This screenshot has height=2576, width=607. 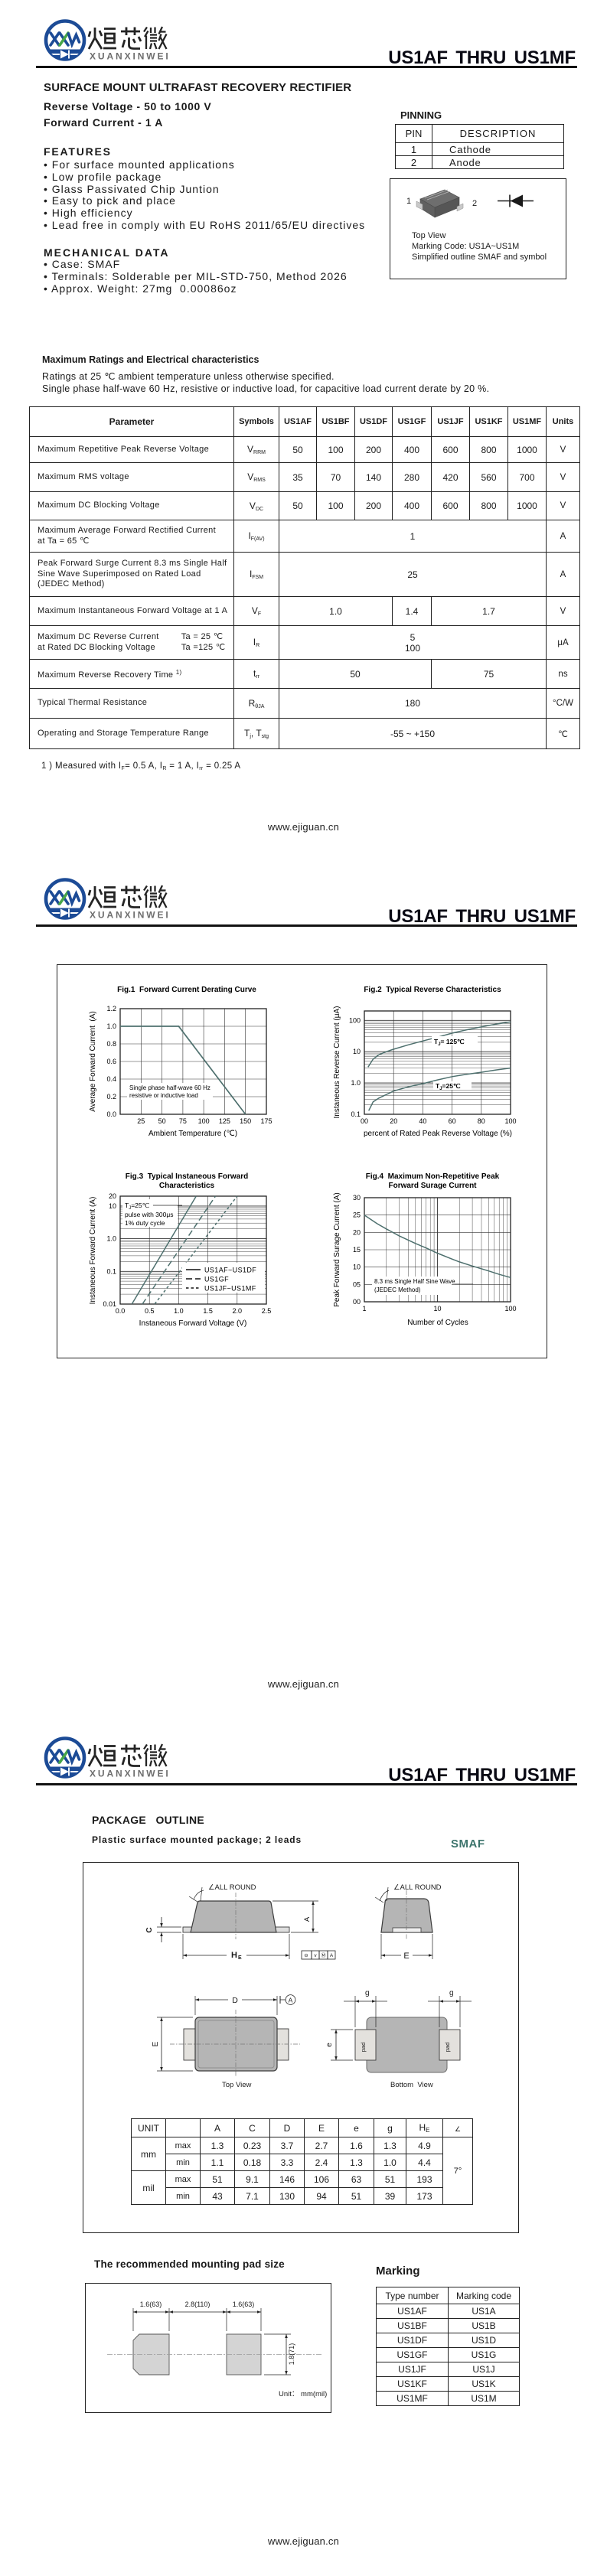 What do you see at coordinates (187, 990) in the screenshot?
I see `svg-text:Fig.1 Forward Current Deratin: Fig.1 Forward Current Derating Curve` at bounding box center [187, 990].